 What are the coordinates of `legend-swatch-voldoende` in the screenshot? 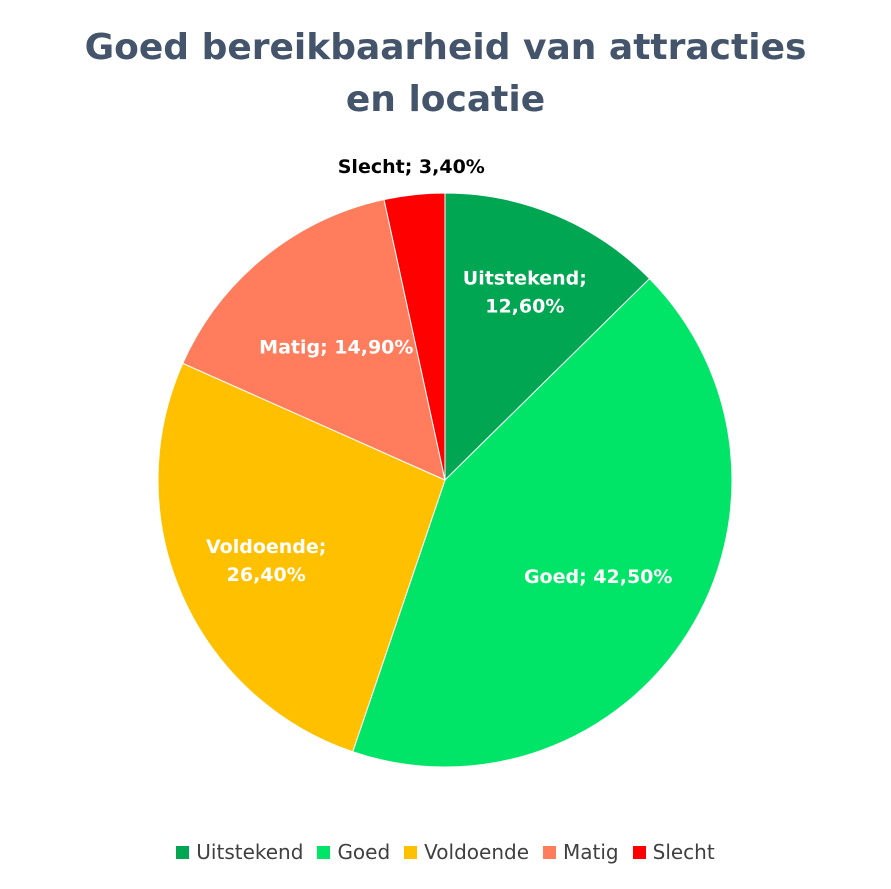 It's located at (411, 852).